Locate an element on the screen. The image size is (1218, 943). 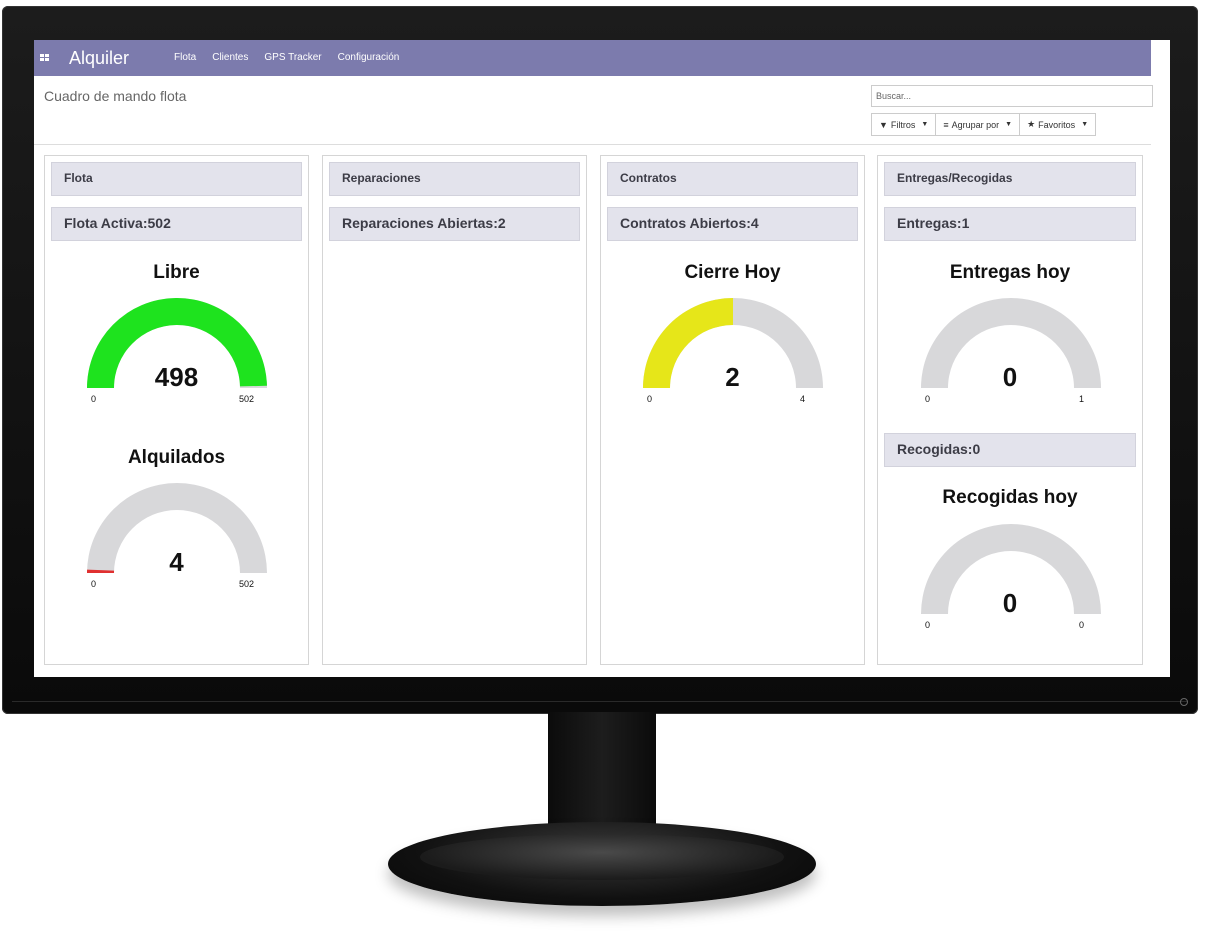
menu-item-gps-tracker: GPS Tracker is located at coordinates (293, 57).